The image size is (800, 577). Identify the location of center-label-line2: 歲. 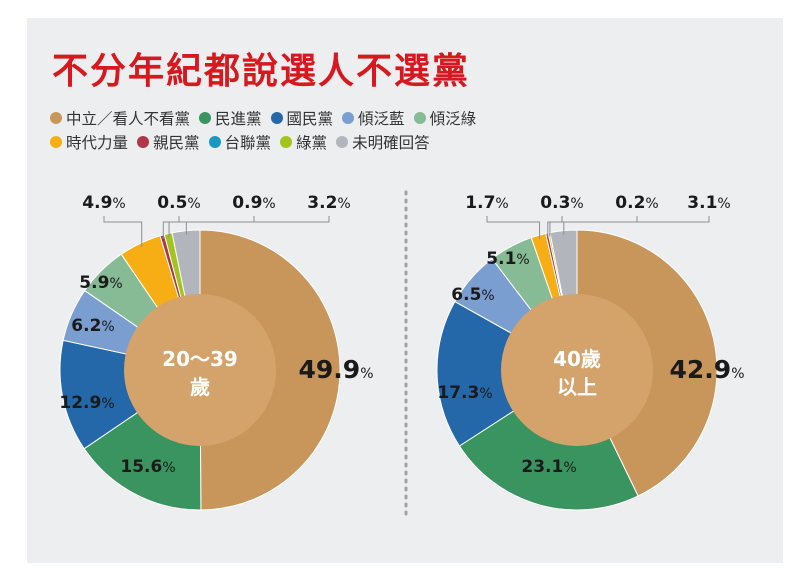
(200, 387).